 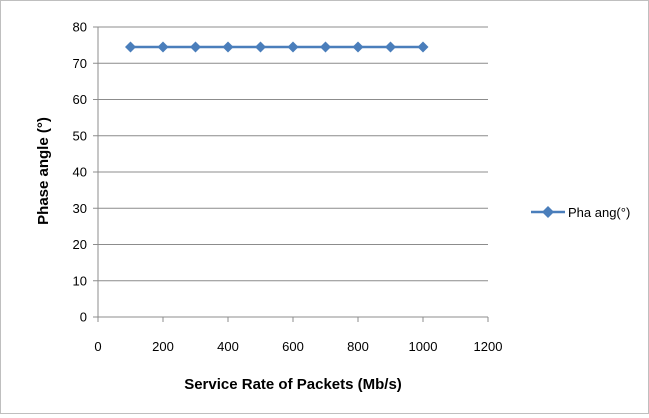 I want to click on x-tick-label-1000: 1000, so click(x=423, y=346).